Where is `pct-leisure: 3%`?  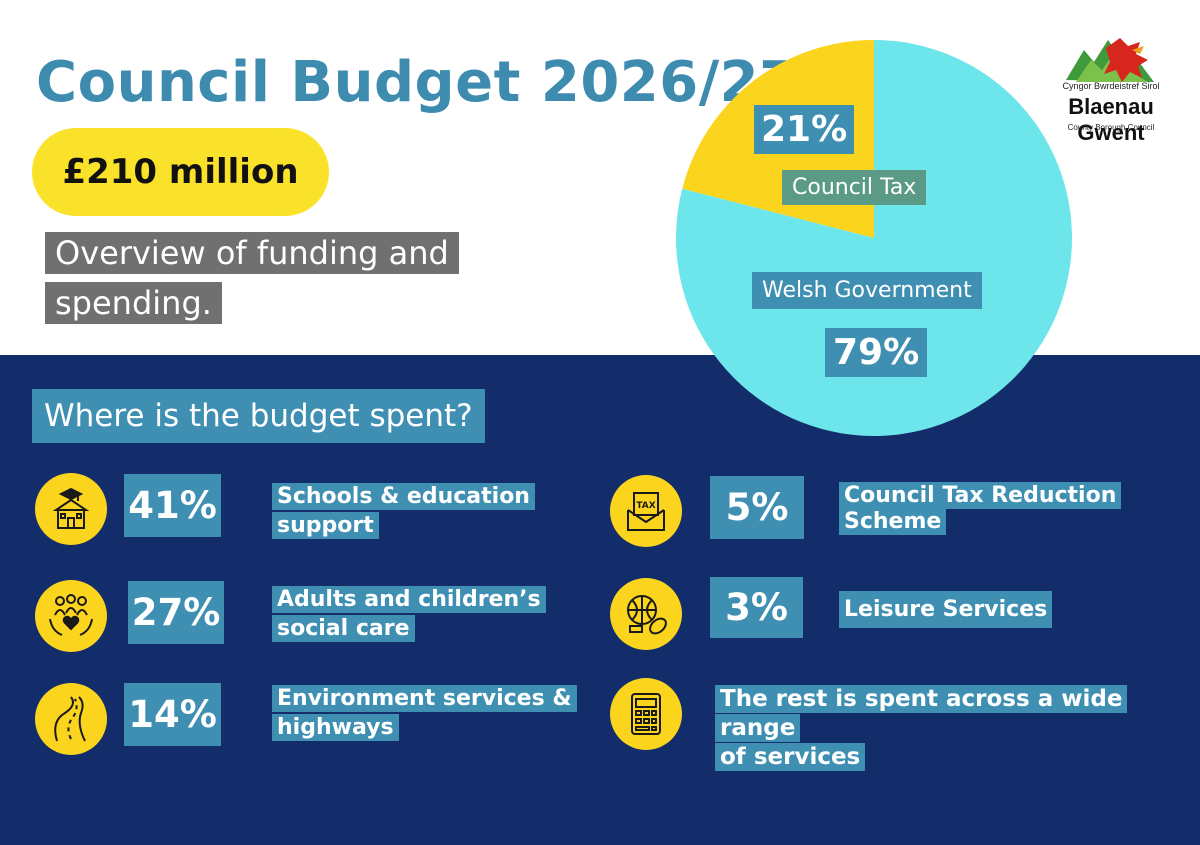
pct-leisure: 3% is located at coordinates (756, 607).